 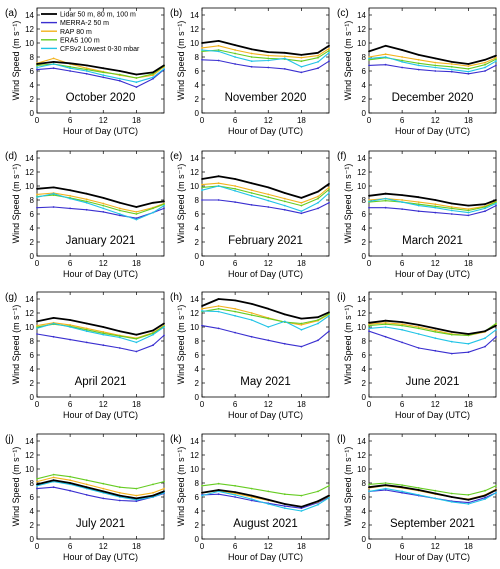 I want to click on axes-frame, so click(x=432, y=344).